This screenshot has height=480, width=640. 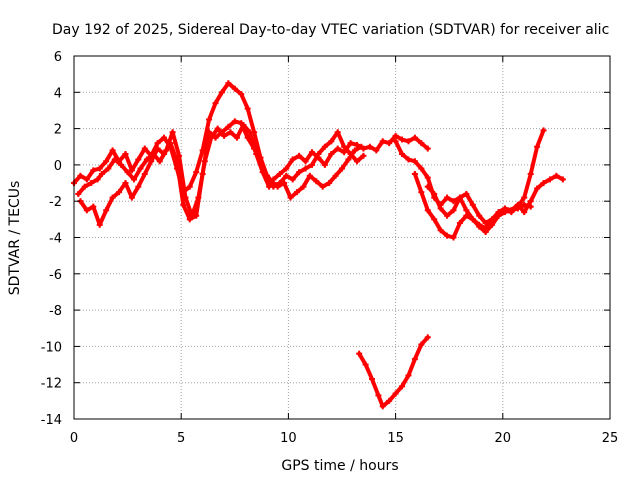 I want to click on x-axis-label: GPS time / hours, so click(x=339, y=466).